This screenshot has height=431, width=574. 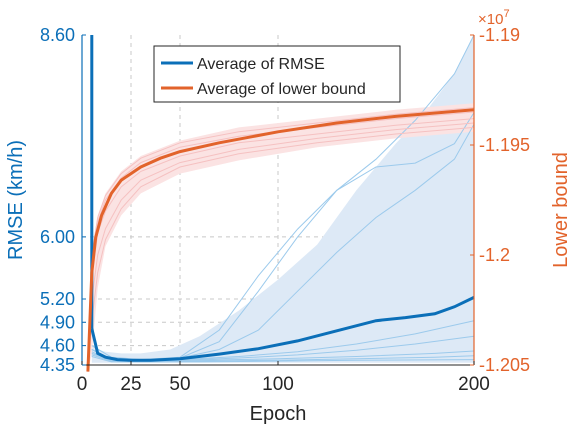 What do you see at coordinates (57, 237) in the screenshot?
I see `y-left-tick-label: 6.00` at bounding box center [57, 237].